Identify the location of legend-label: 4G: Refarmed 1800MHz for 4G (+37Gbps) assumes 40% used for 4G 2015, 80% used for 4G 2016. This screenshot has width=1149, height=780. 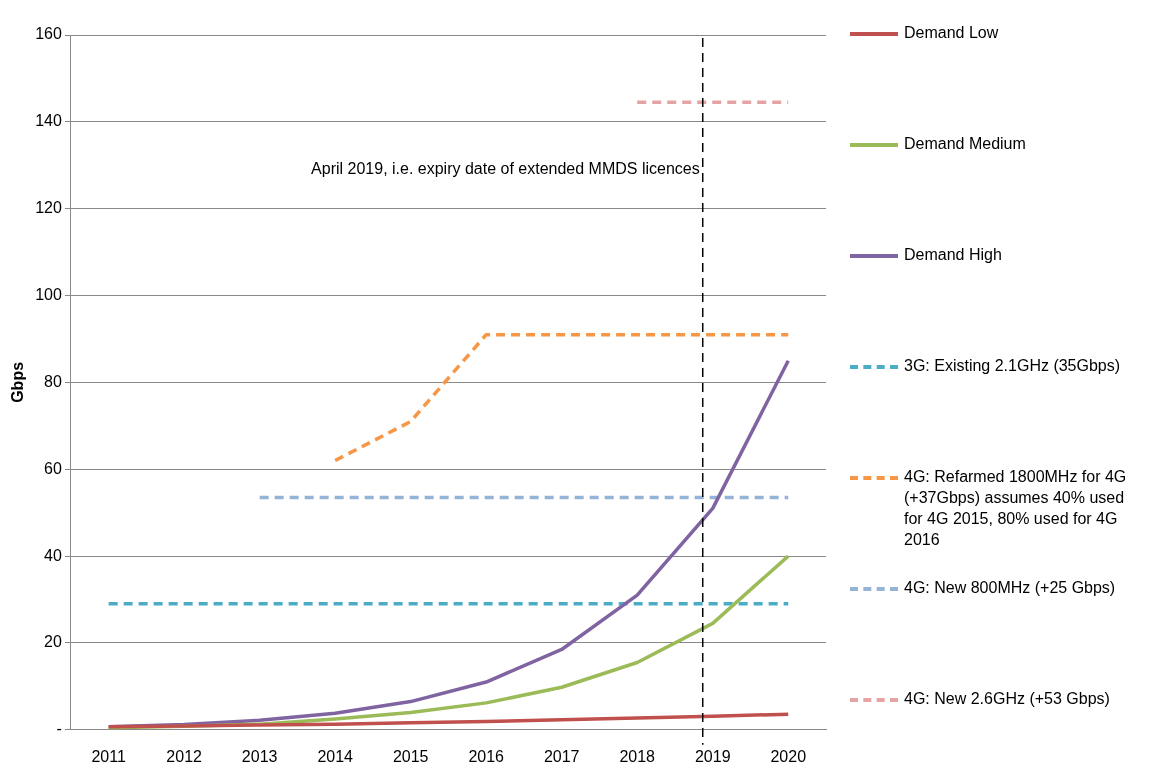
(1016, 508).